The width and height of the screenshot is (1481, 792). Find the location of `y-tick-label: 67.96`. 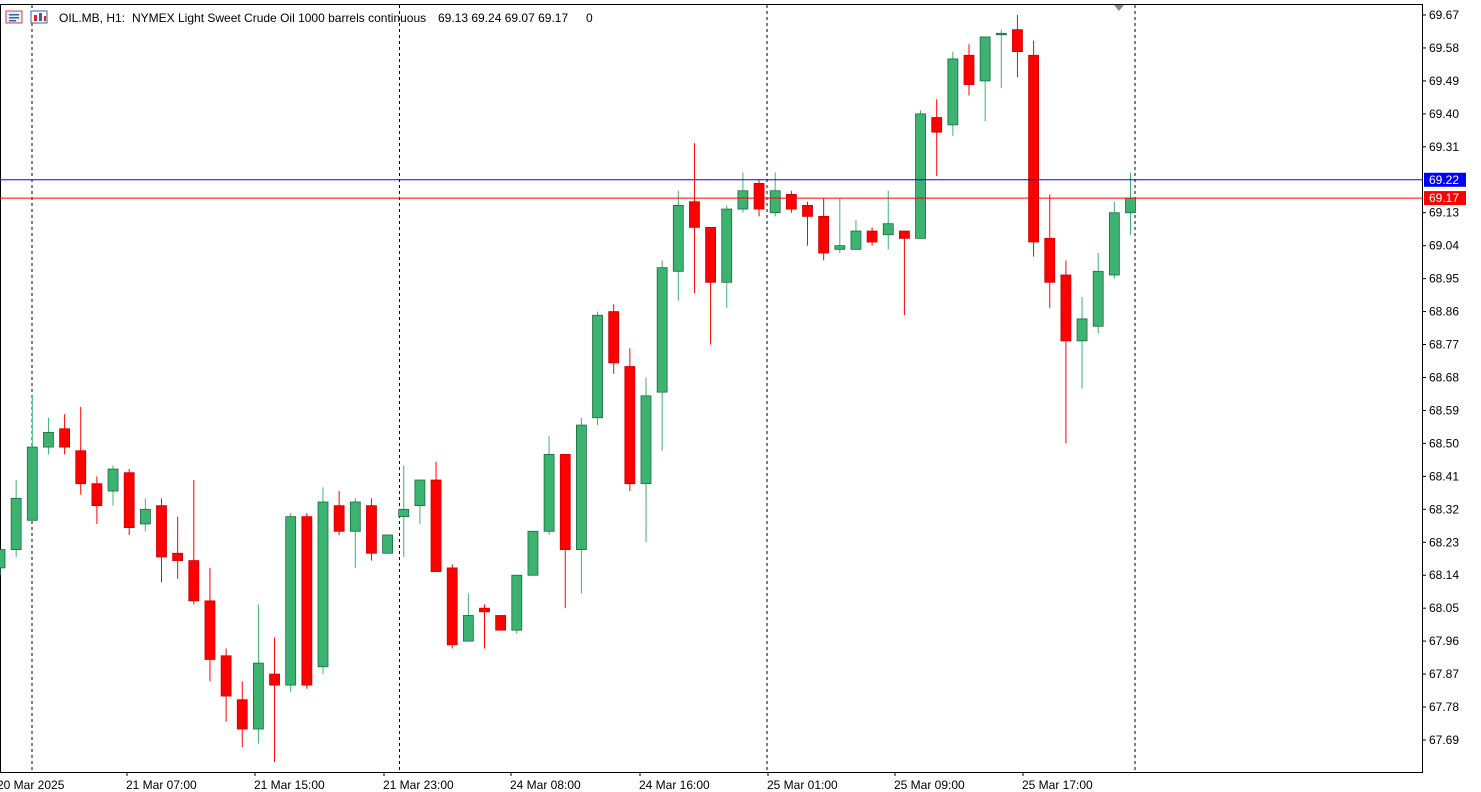

y-tick-label: 67.96 is located at coordinates (1444, 641).